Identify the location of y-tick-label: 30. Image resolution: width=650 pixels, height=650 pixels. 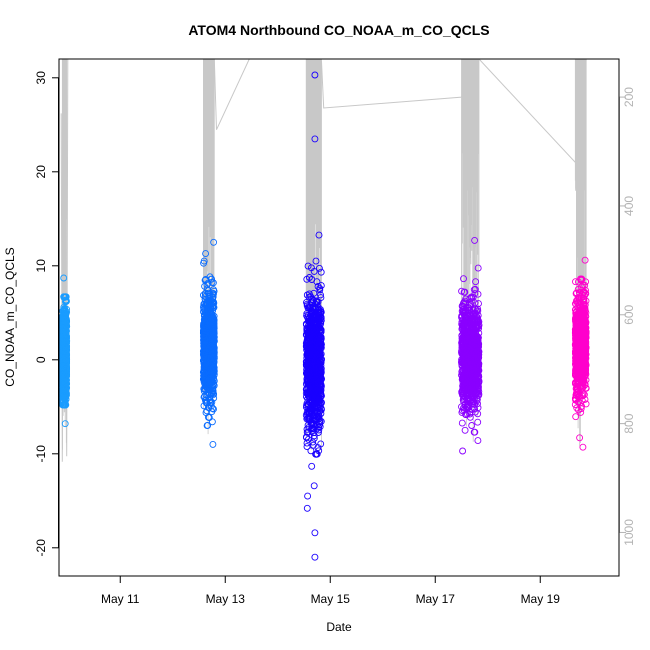
(41, 78).